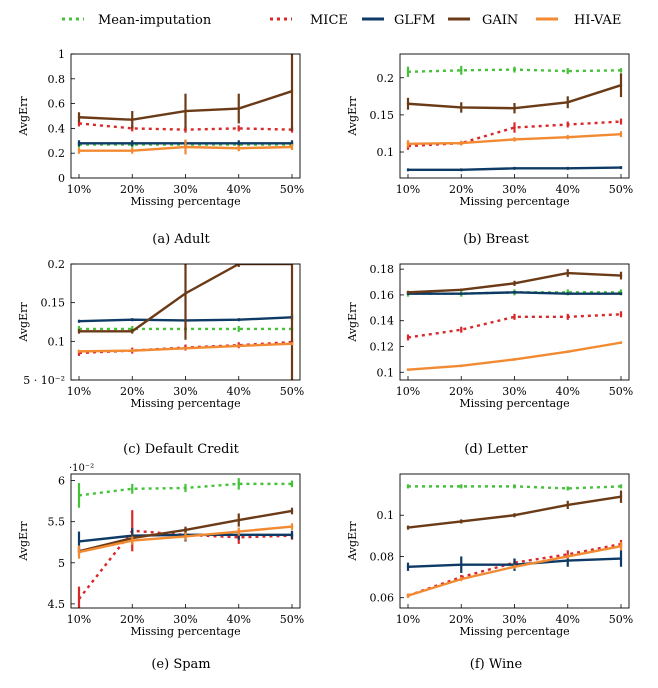 The image size is (658, 688). I want to click on y-axis-label: AvgErr, so click(352, 322).